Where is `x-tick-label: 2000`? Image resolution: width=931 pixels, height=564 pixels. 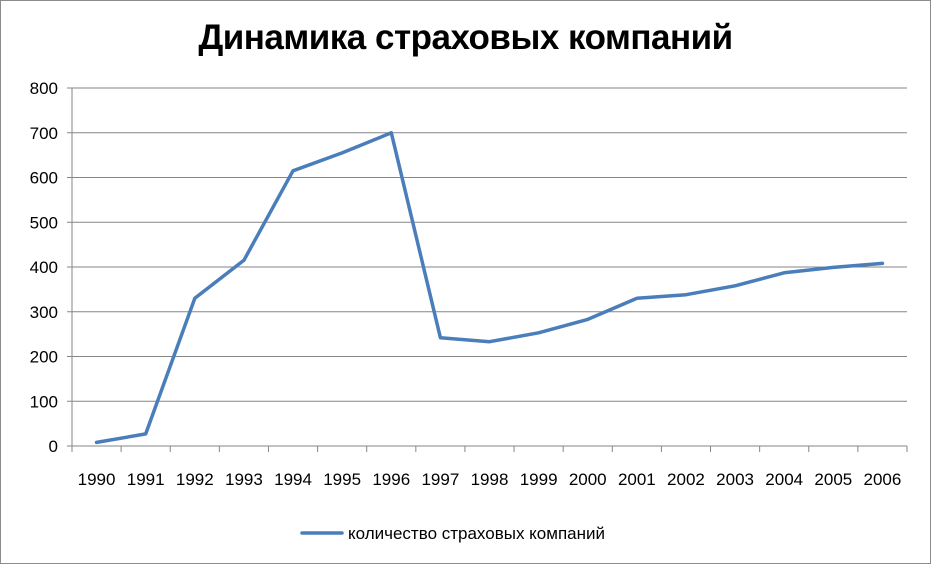
x-tick-label: 2000 is located at coordinates (588, 479).